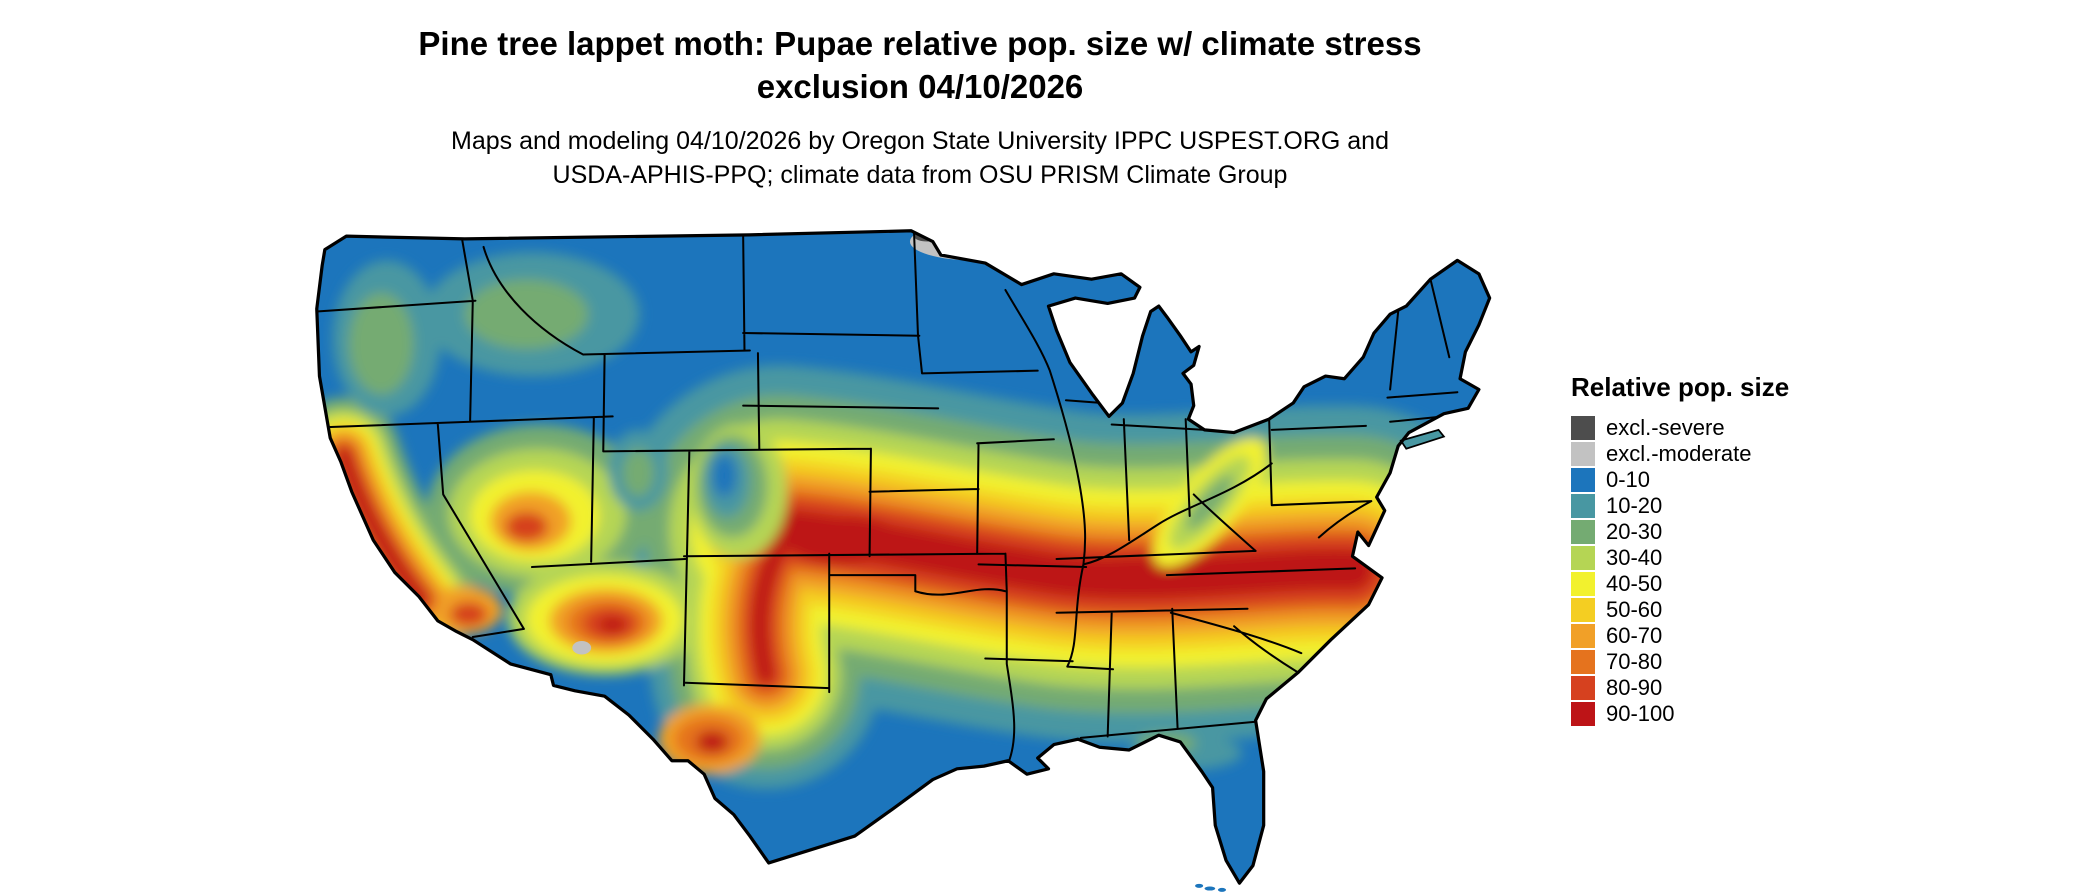 This screenshot has height=892, width=2100. Describe the element at coordinates (1665, 427) in the screenshot. I see `legend-label: excl.-severe` at that location.